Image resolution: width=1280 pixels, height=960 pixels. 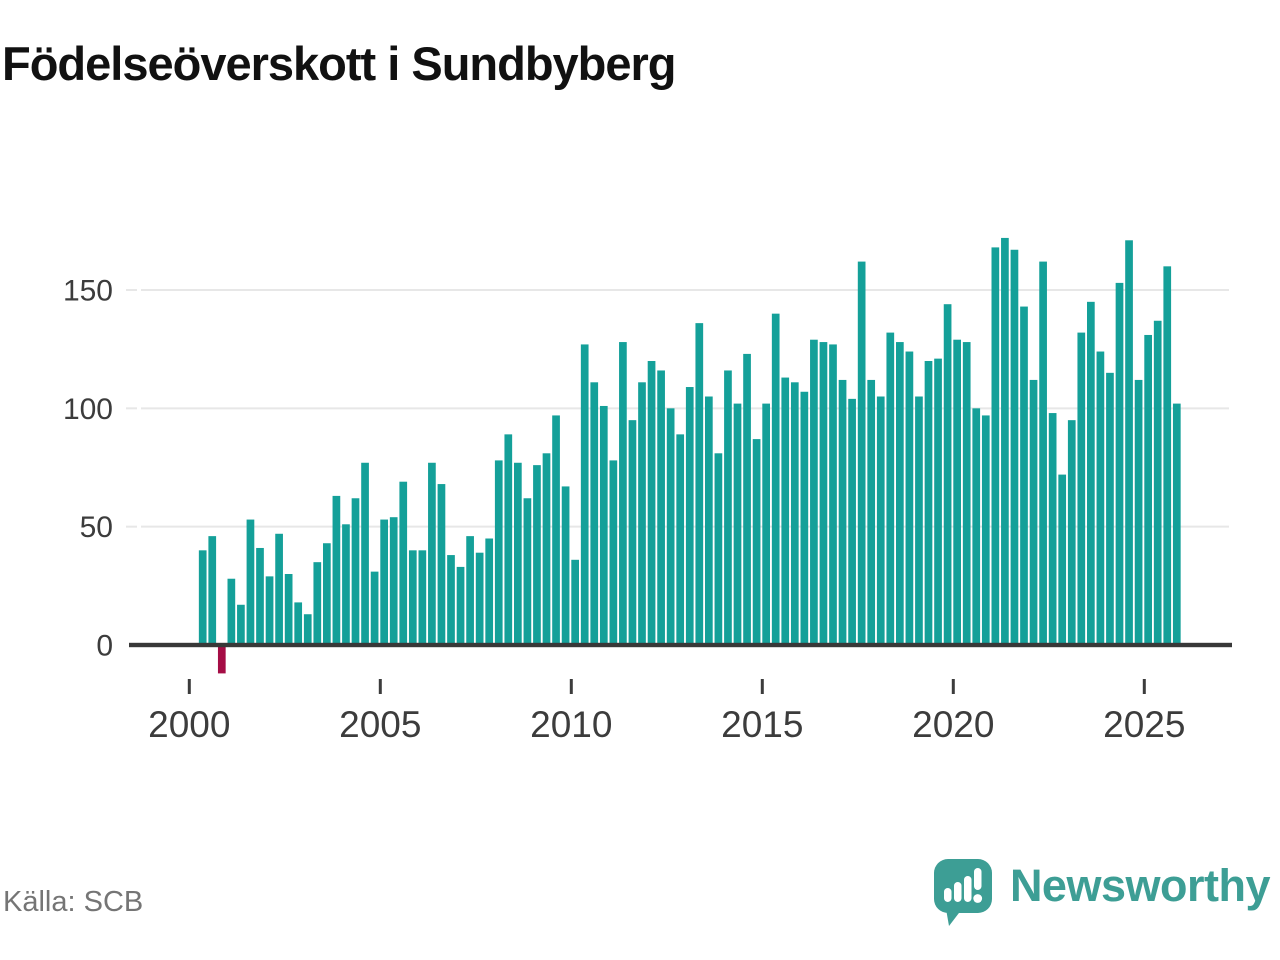 I want to click on newsworthy-speech-bubble-bar-chart-icon, so click(x=962, y=892).